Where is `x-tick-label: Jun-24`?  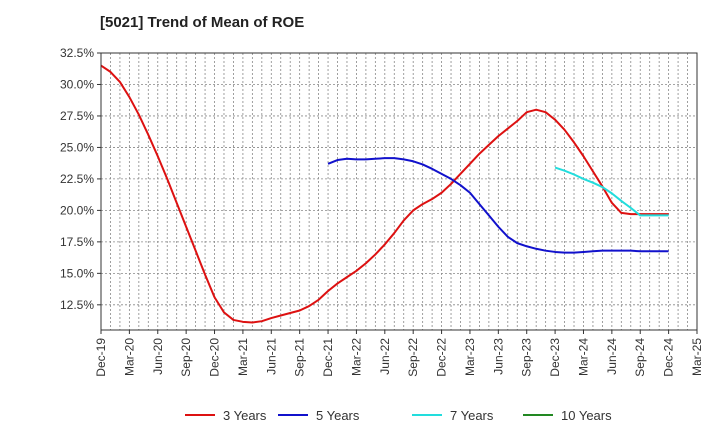 x-tick-label: Jun-24 is located at coordinates (612, 356).